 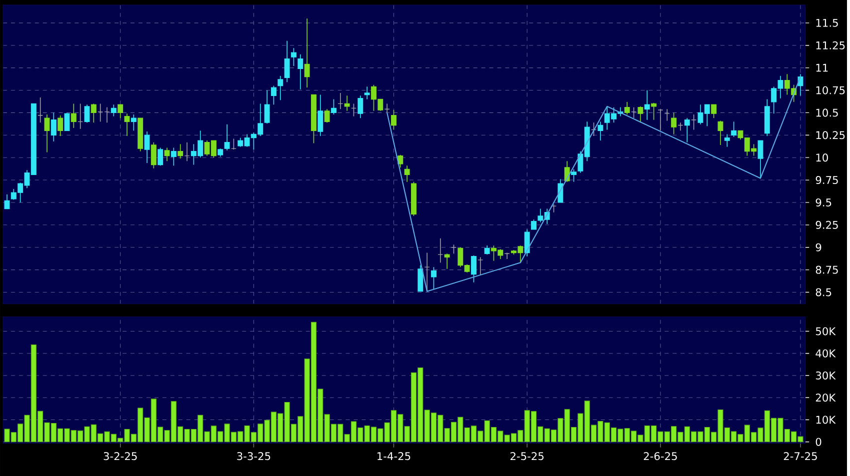 I want to click on y-tick-label: 10K, so click(x=826, y=420).